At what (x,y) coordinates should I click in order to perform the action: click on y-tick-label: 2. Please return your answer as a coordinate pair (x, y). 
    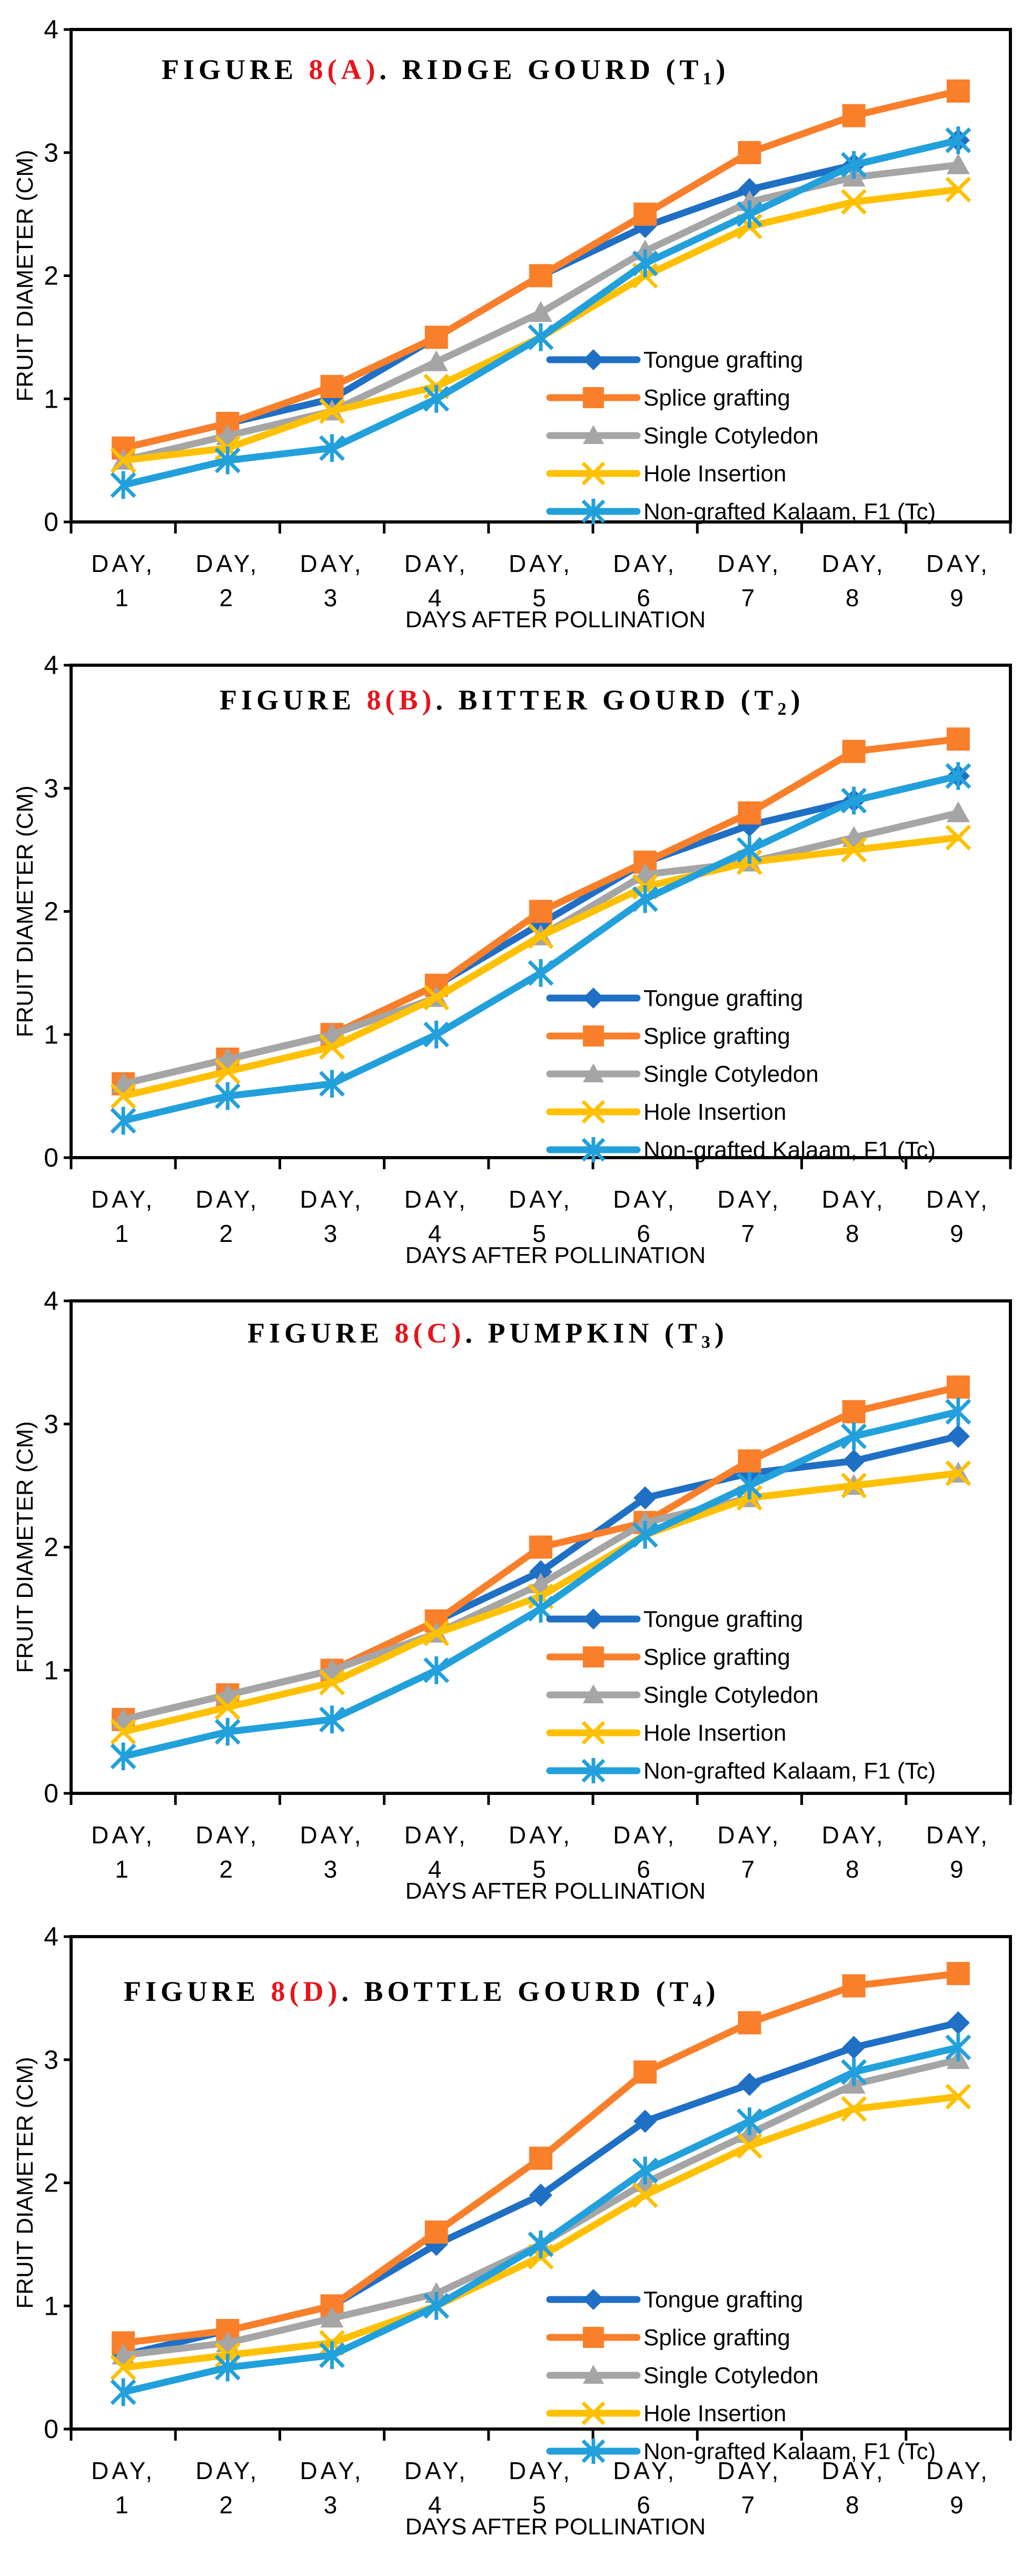
    Looking at the image, I should click on (51, 911).